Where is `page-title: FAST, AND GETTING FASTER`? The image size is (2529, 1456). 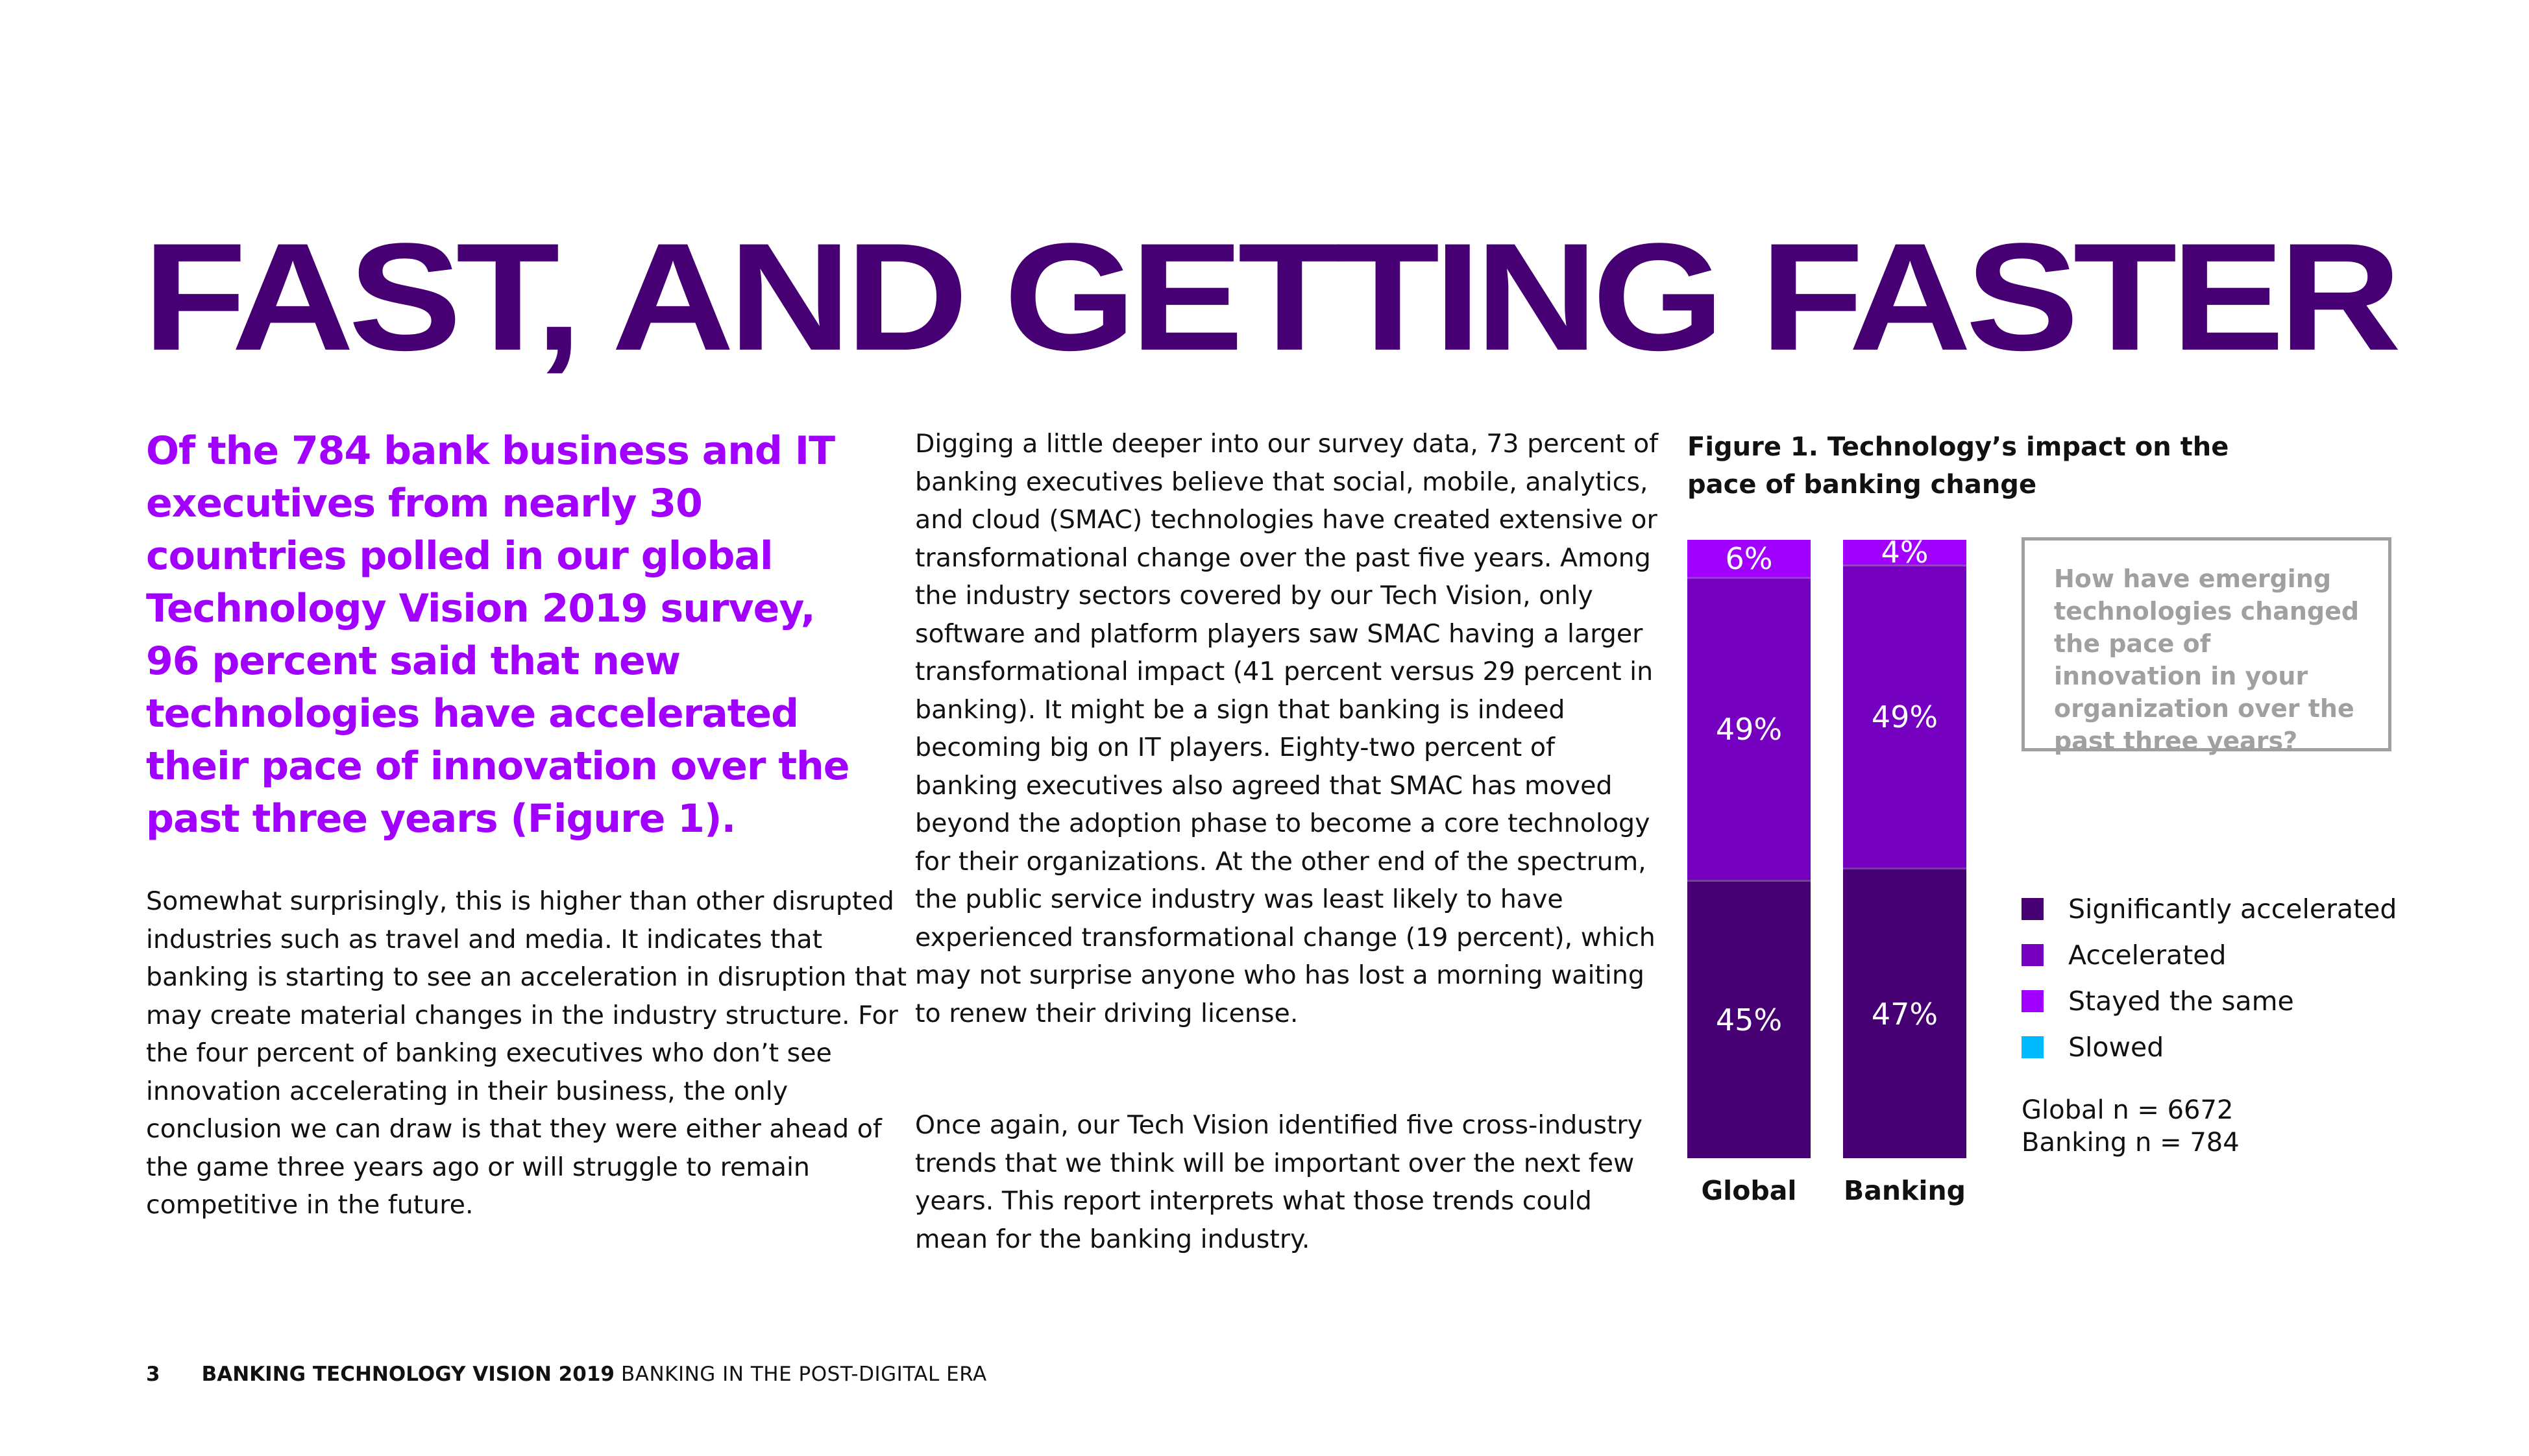
page-title: FAST, AND GETTING FASTER is located at coordinates (1272, 297).